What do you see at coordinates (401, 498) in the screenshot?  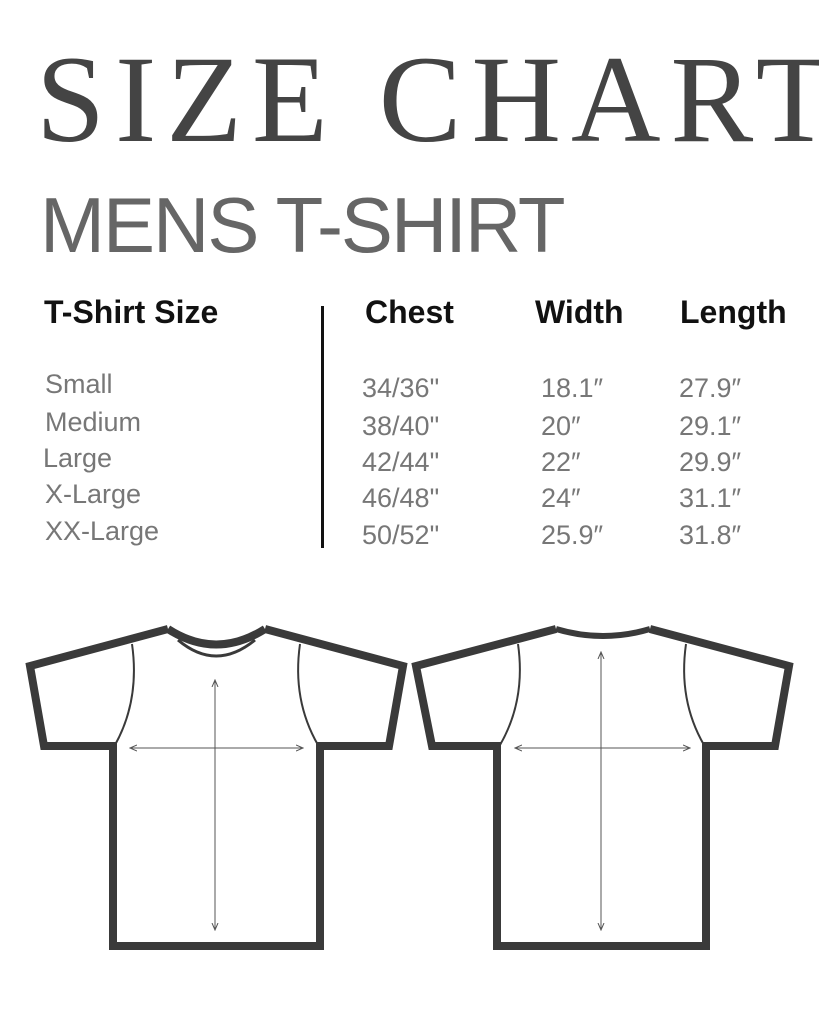 I see `cell-chest: 46/48"` at bounding box center [401, 498].